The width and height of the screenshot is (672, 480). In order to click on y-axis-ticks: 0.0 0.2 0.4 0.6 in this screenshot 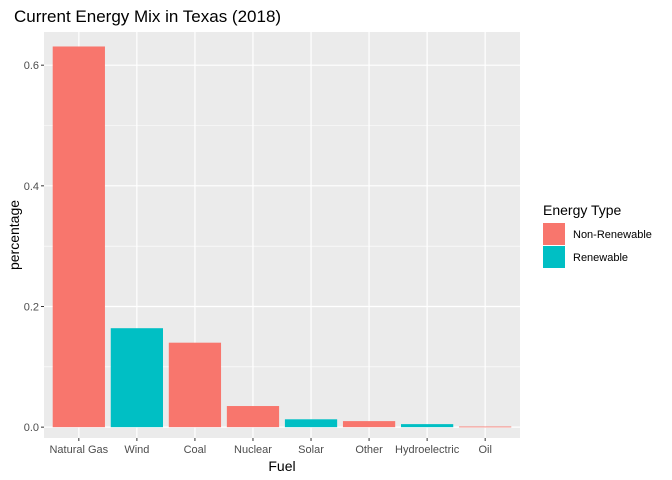, I will do `click(34, 247)`.